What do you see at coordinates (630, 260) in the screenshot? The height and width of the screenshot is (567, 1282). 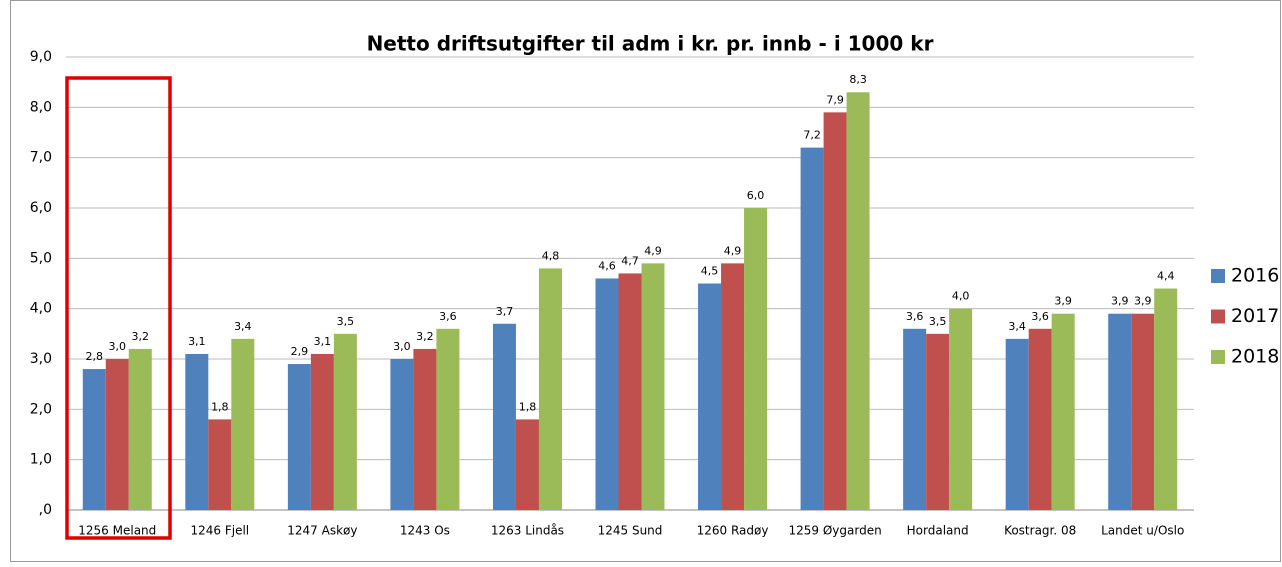 I see `data-label: 4,7` at bounding box center [630, 260].